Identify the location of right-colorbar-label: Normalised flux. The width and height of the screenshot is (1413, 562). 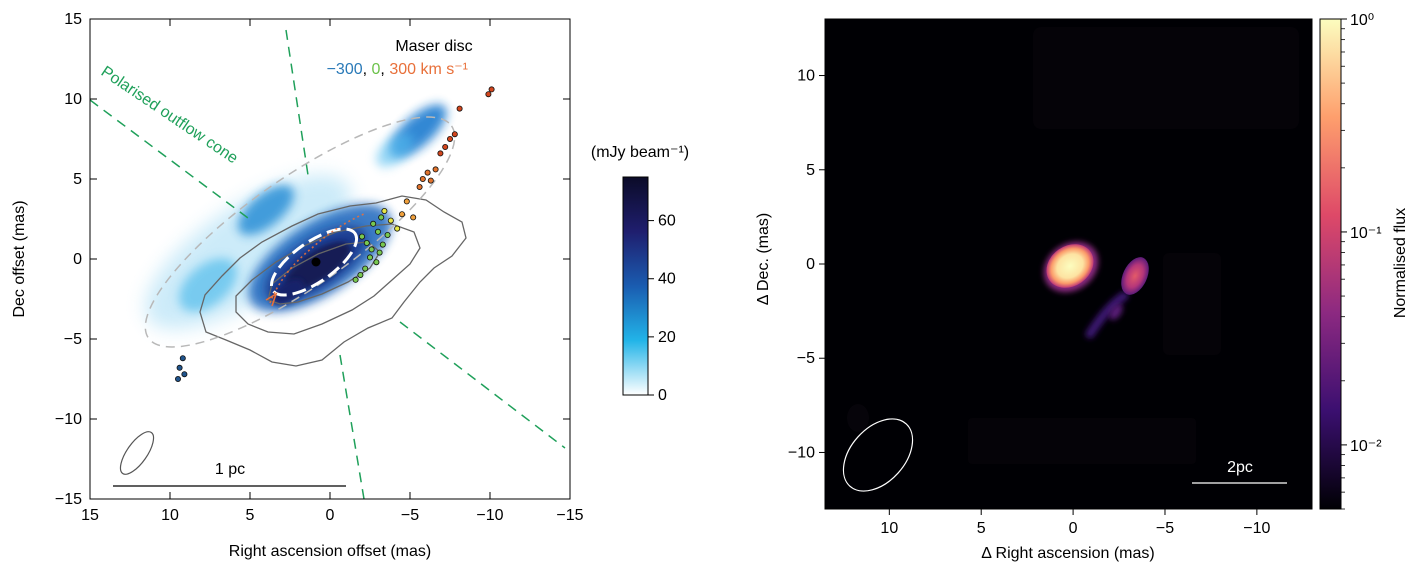
(1400, 263).